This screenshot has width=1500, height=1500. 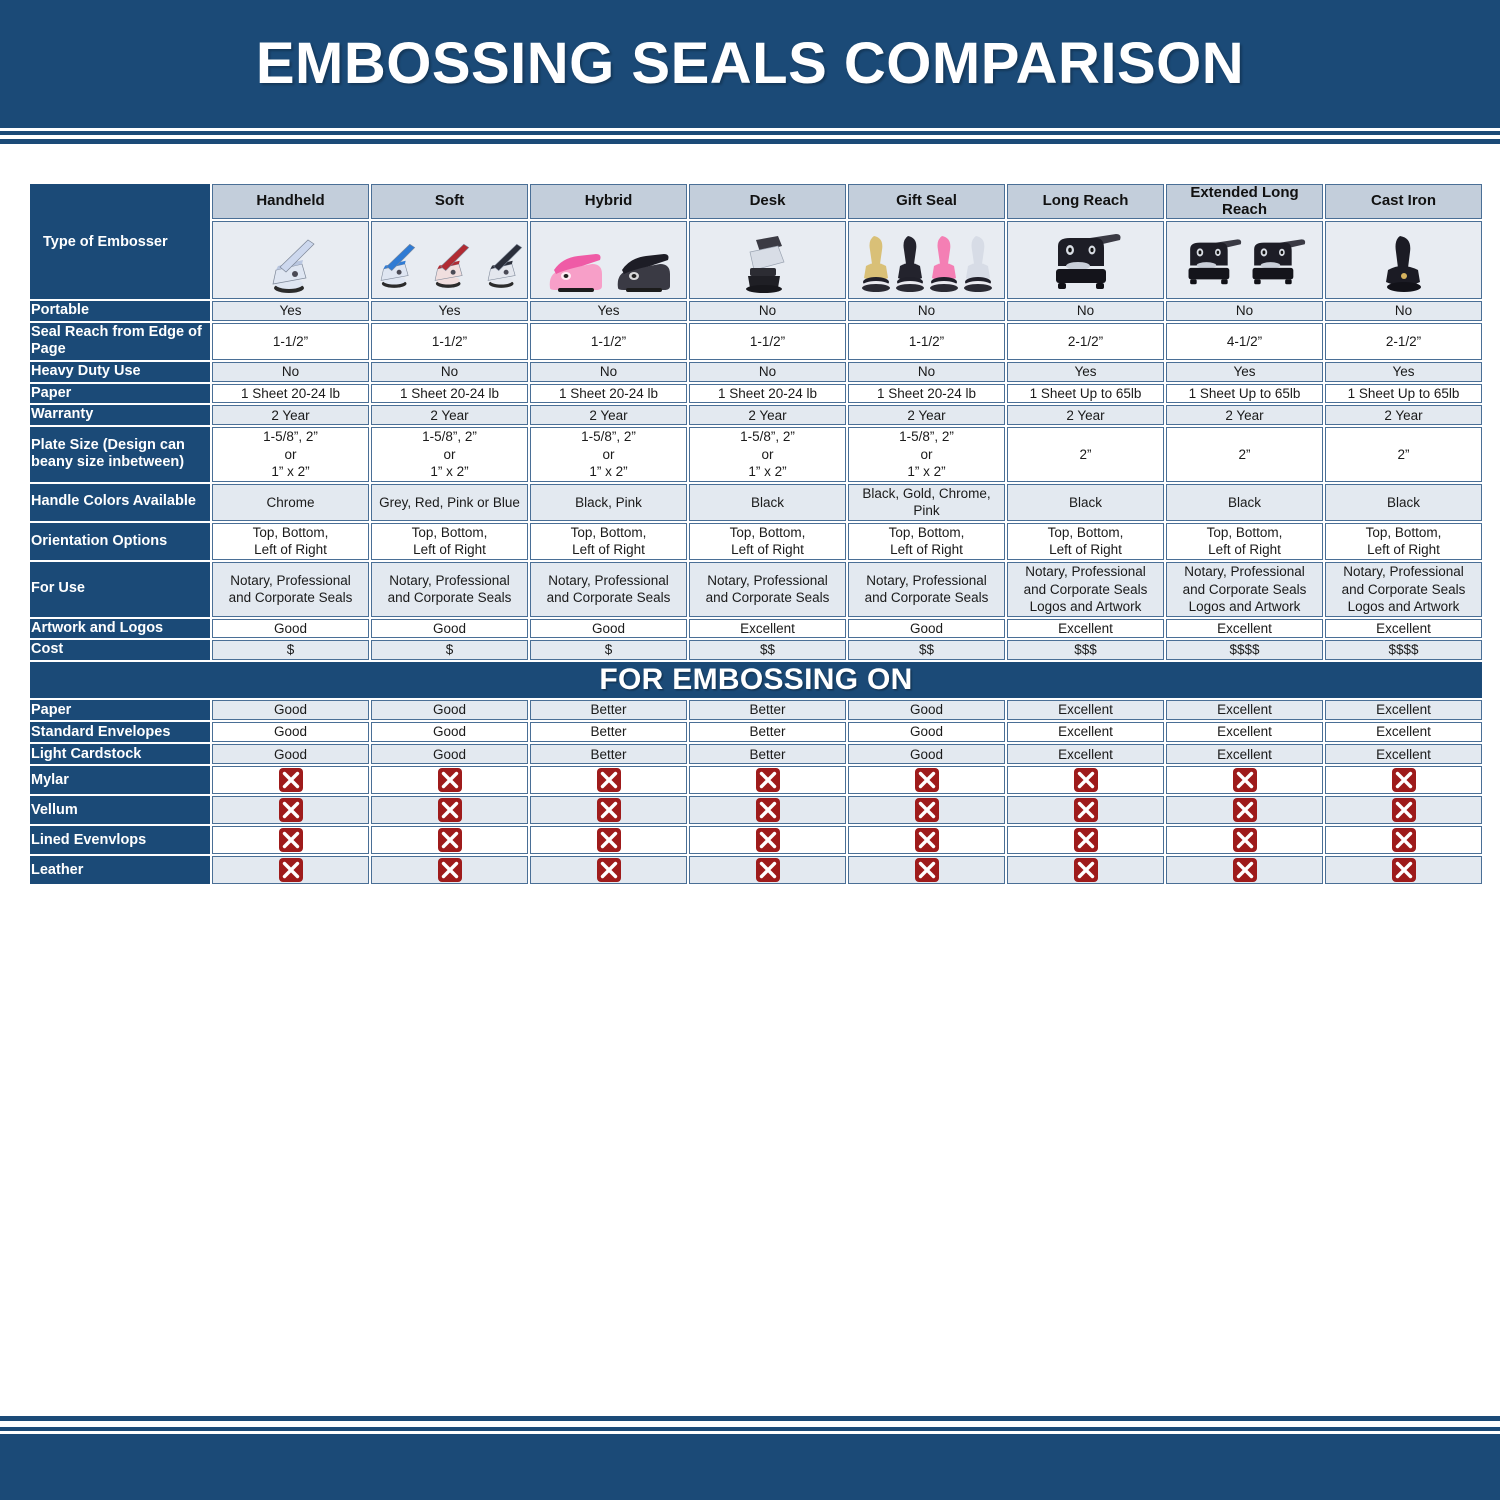 I want to click on page-footer-banner, so click(x=750, y=1467).